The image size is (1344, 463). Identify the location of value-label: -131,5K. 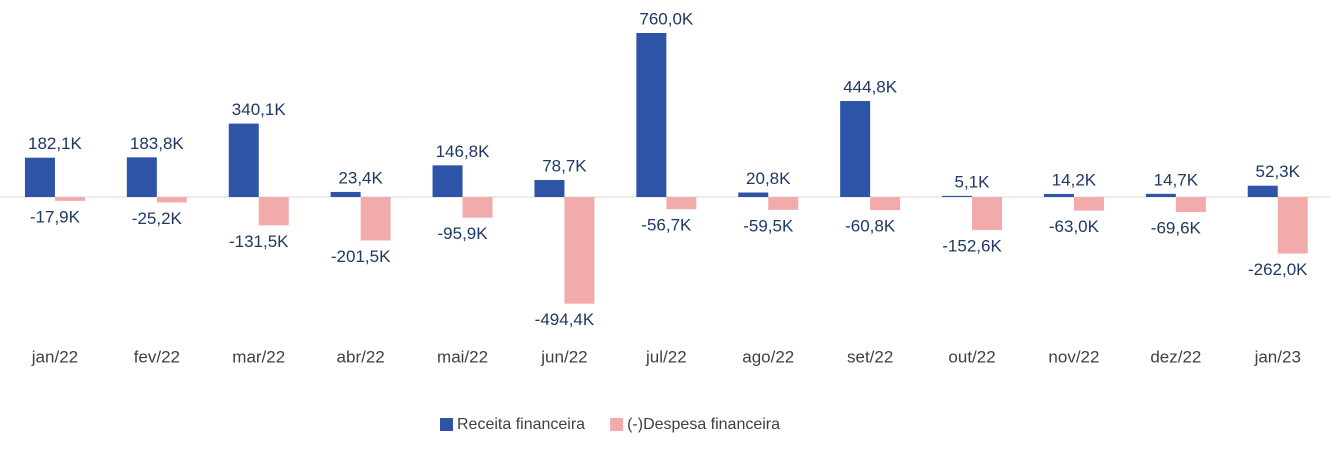
(259, 241).